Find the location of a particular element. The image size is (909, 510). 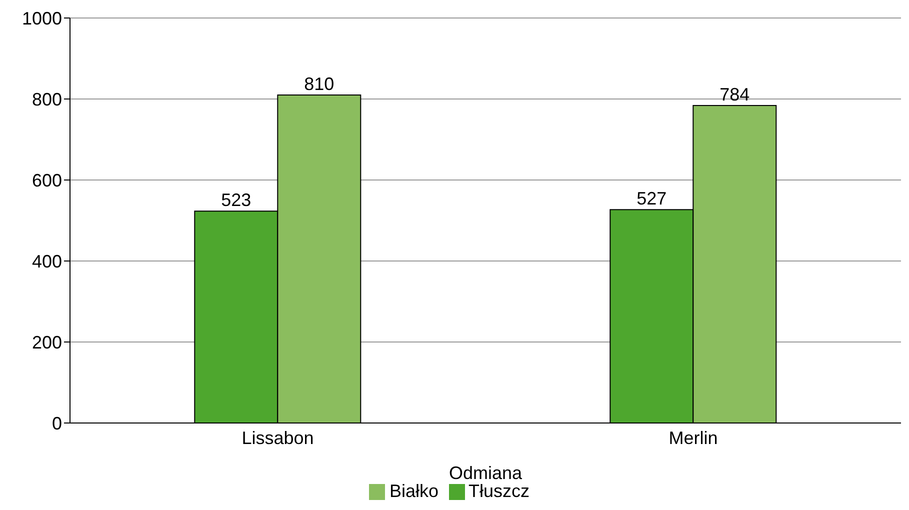

legend-label: Białko is located at coordinates (413, 491).